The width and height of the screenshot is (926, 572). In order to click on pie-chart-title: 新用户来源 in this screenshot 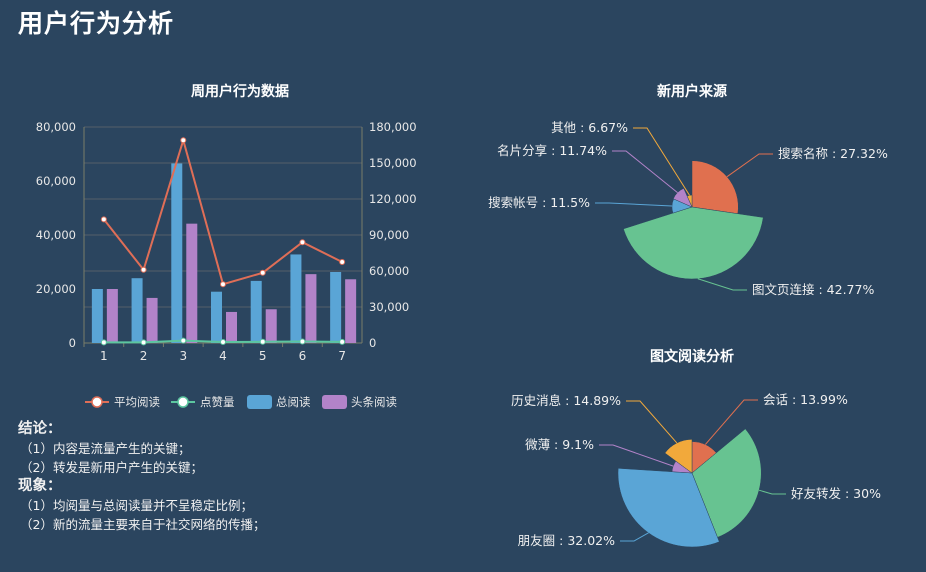, I will do `click(692, 91)`.